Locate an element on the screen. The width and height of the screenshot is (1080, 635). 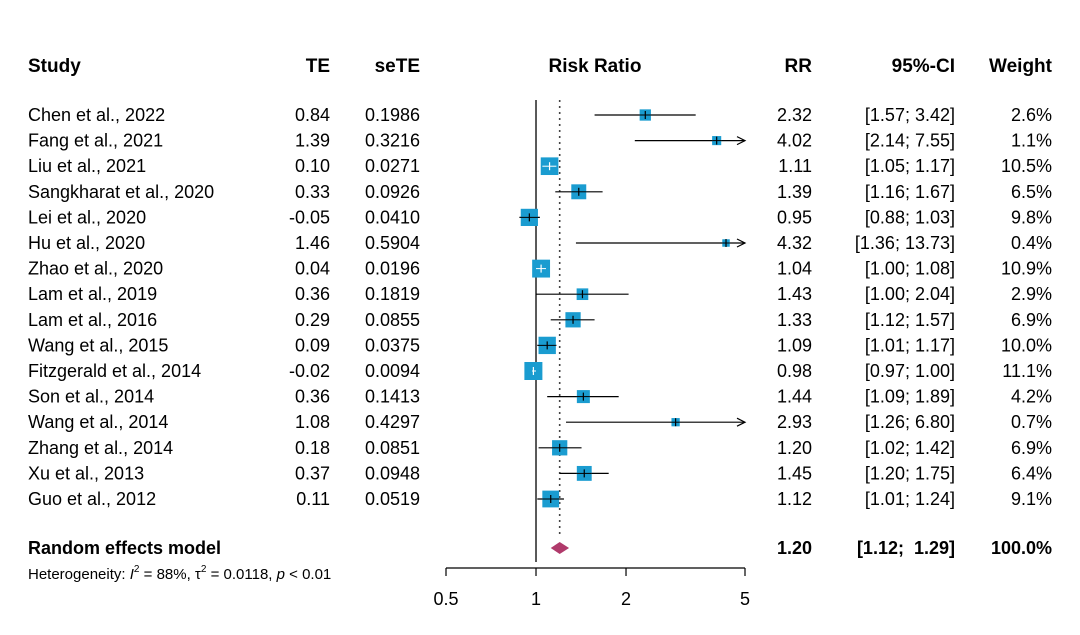
x-tick-label: 0.5 is located at coordinates (445, 599).